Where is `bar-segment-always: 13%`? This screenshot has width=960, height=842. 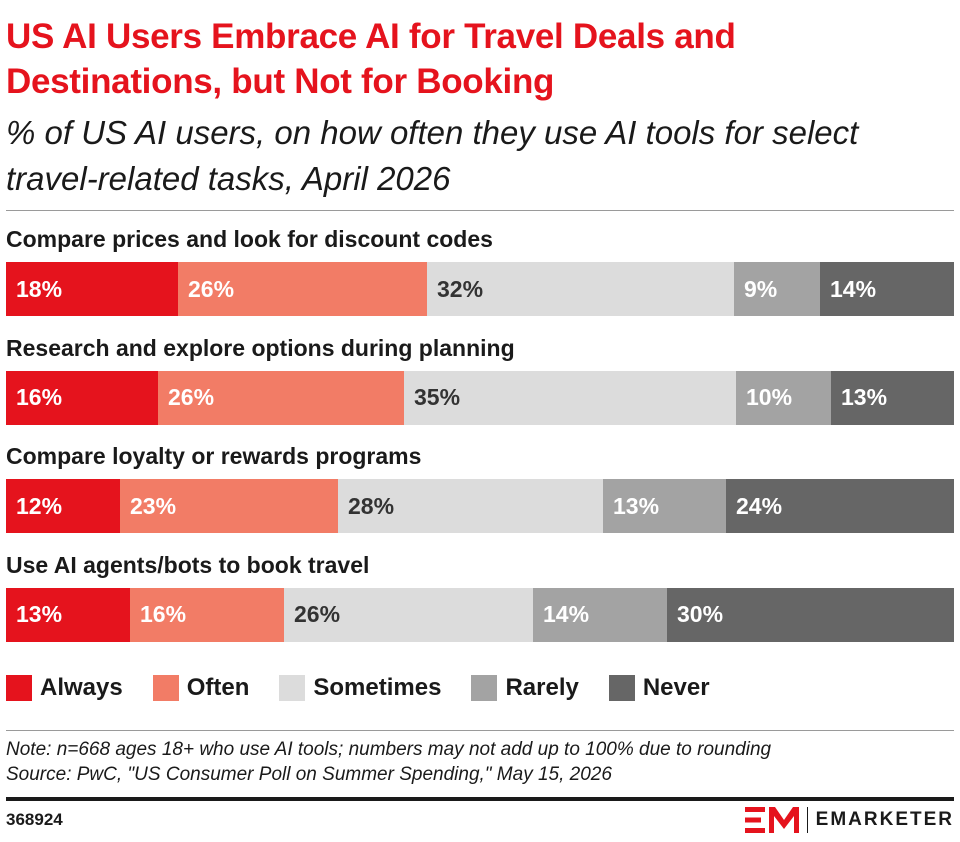
bar-segment-always: 13% is located at coordinates (68, 614).